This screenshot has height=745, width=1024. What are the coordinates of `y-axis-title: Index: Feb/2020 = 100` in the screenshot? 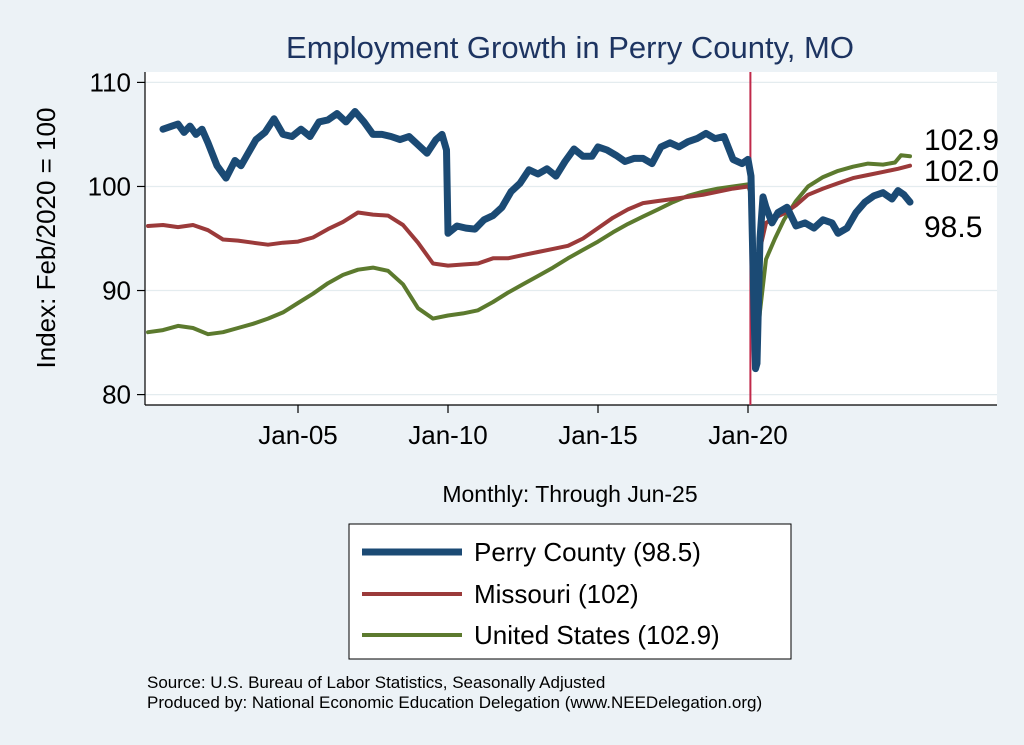 It's located at (46, 238).